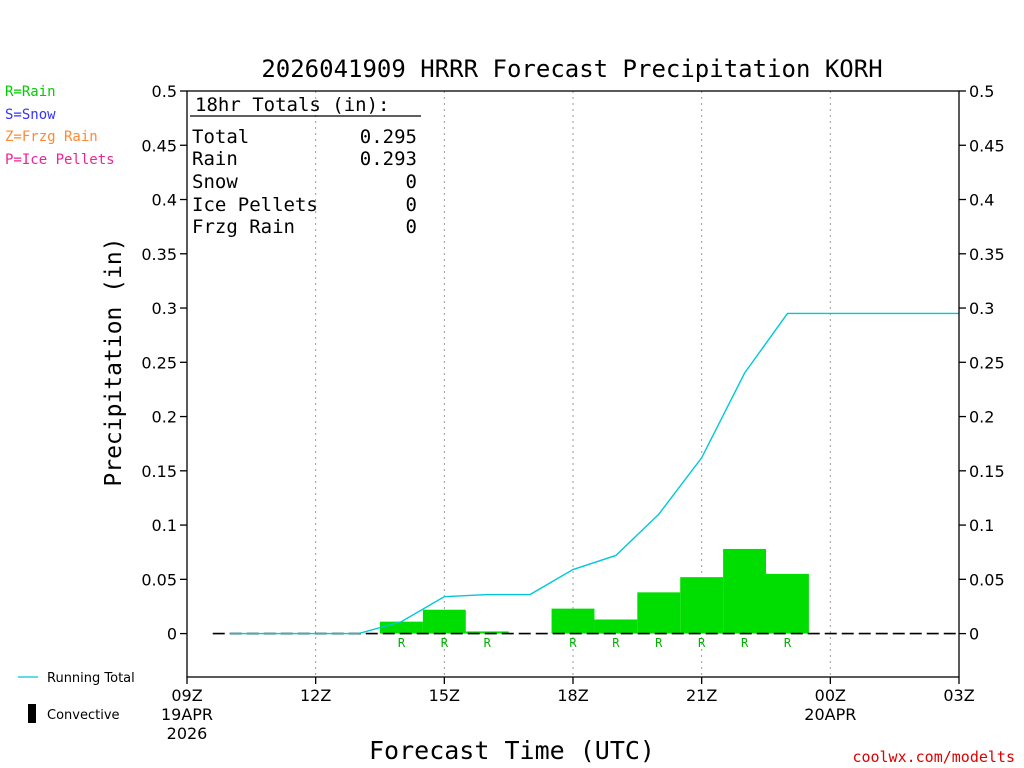 The height and width of the screenshot is (768, 1024). Describe the element at coordinates (388, 159) in the screenshot. I see `totals-row-value: 0.293` at that location.